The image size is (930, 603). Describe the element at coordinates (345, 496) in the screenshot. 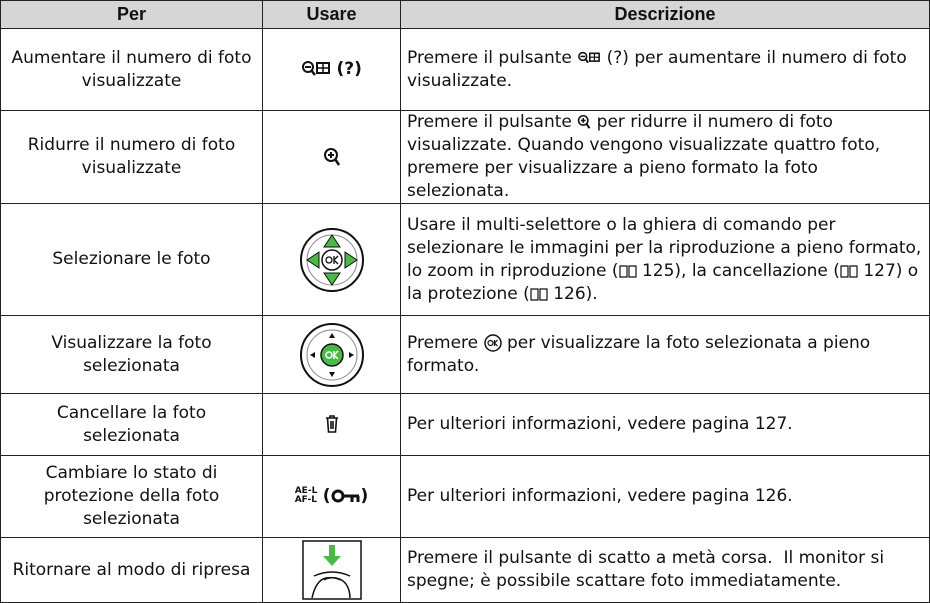

I see `key-icon` at that location.